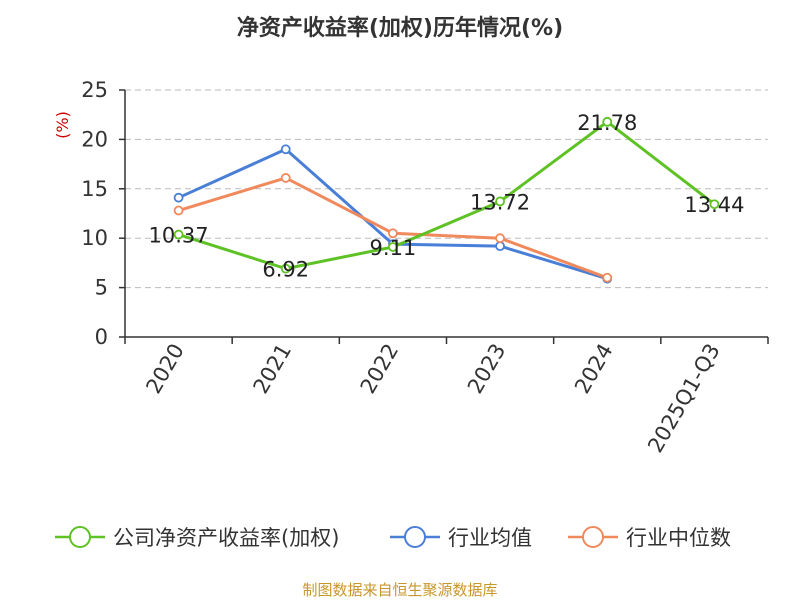 Image resolution: width=800 pixels, height=600 pixels. What do you see at coordinates (94, 139) in the screenshot?
I see `y-tick-label: 20` at bounding box center [94, 139].